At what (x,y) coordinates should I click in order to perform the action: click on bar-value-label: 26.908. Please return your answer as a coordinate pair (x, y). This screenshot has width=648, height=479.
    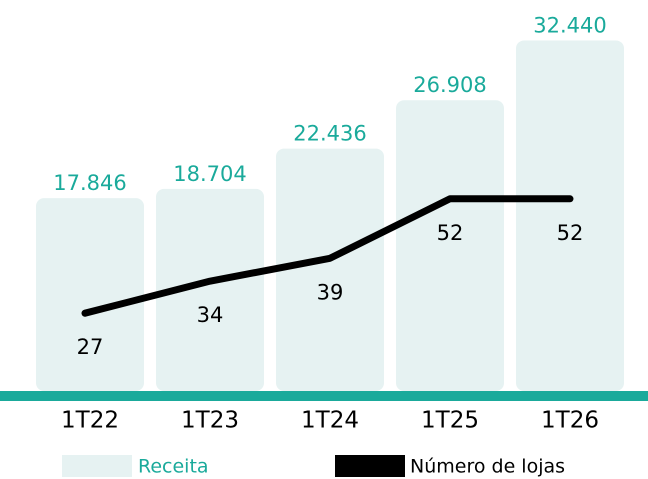
    Looking at the image, I should click on (449, 85).